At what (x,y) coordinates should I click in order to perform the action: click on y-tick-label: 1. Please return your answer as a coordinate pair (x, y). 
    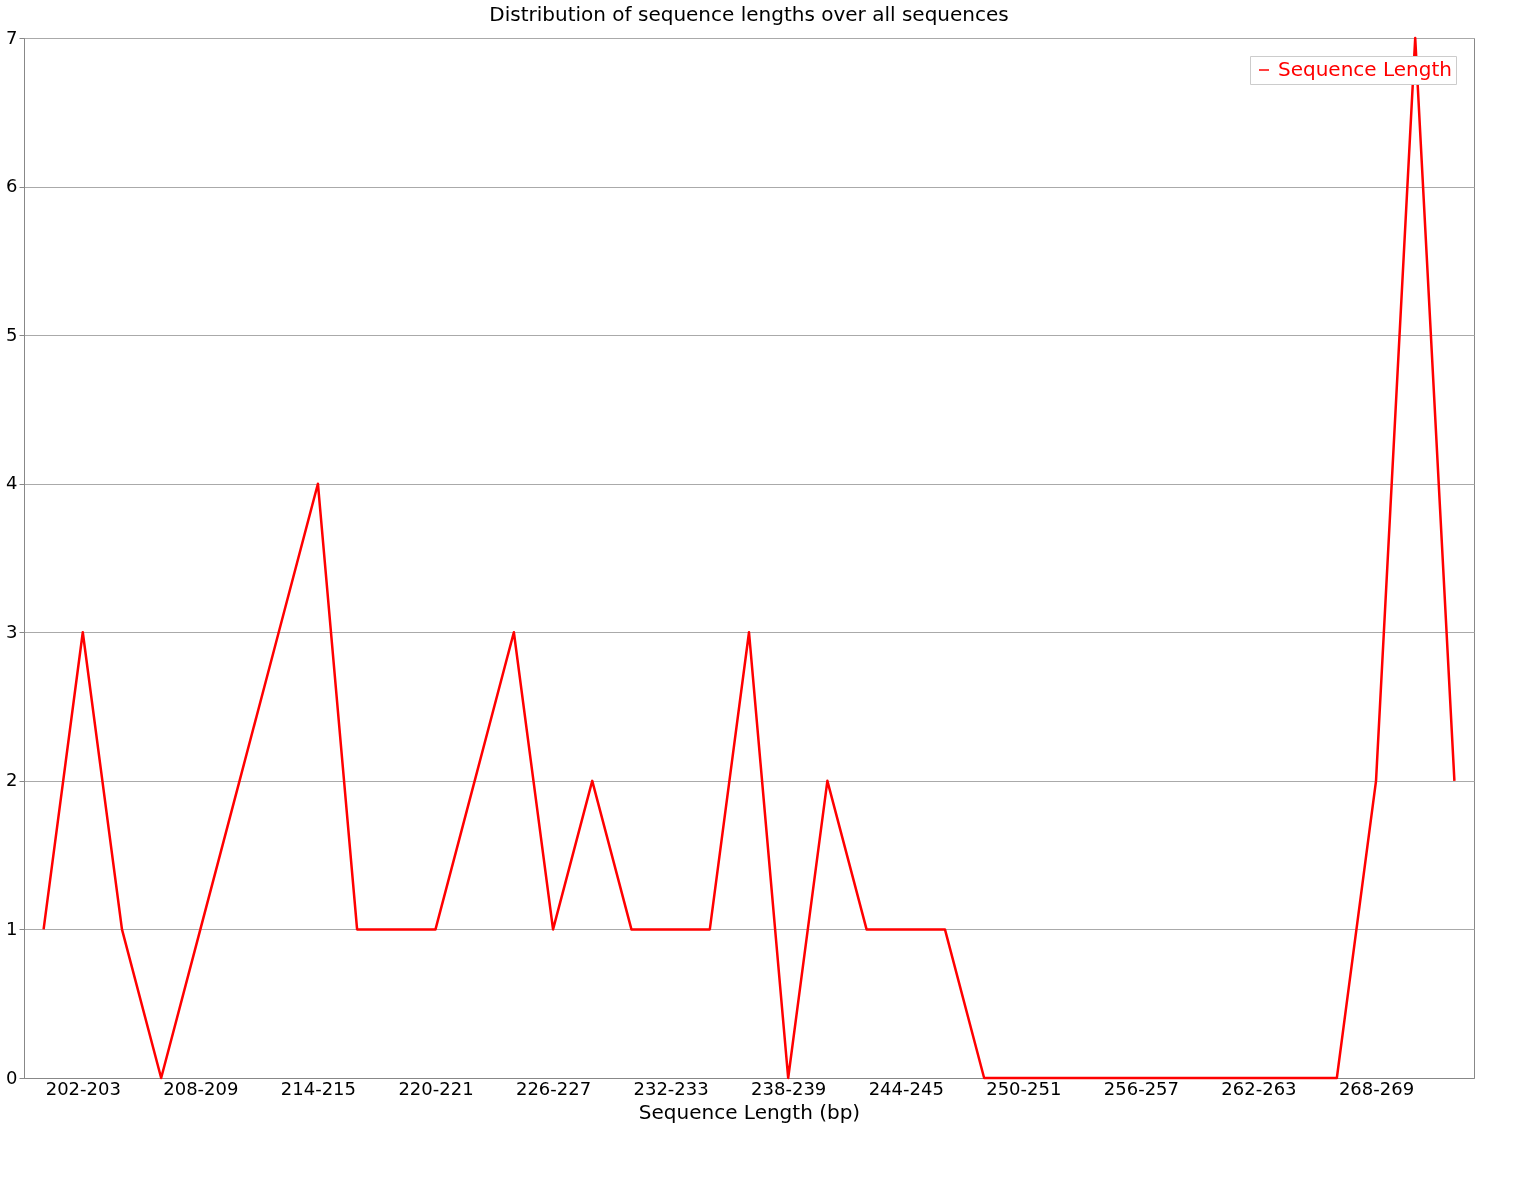
    Looking at the image, I should click on (12, 928).